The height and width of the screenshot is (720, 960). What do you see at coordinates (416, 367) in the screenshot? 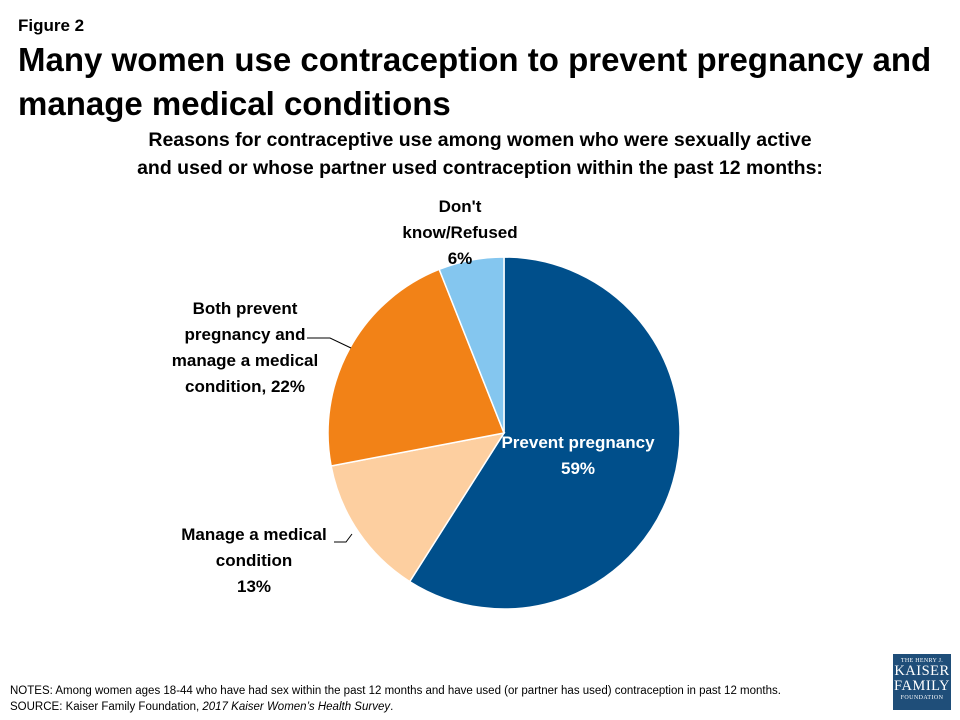
I see `pie-slice-both` at bounding box center [416, 367].